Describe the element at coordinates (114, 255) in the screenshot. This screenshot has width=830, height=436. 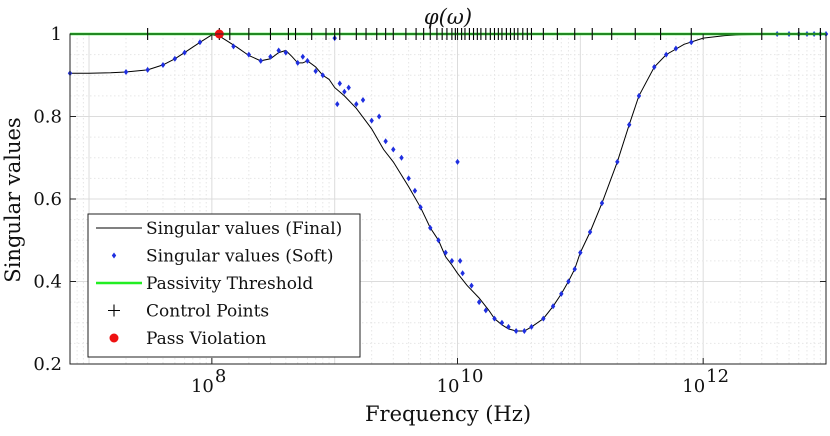
I see `legend-swatch-marker` at that location.